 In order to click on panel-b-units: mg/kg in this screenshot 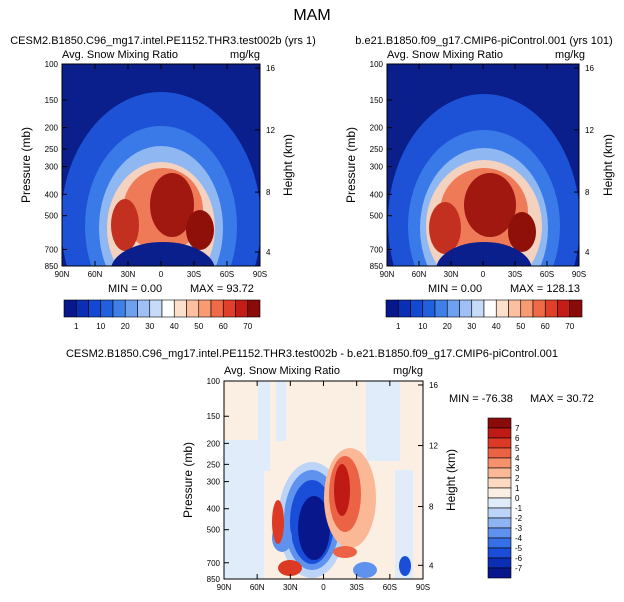, I will do `click(570, 55)`.